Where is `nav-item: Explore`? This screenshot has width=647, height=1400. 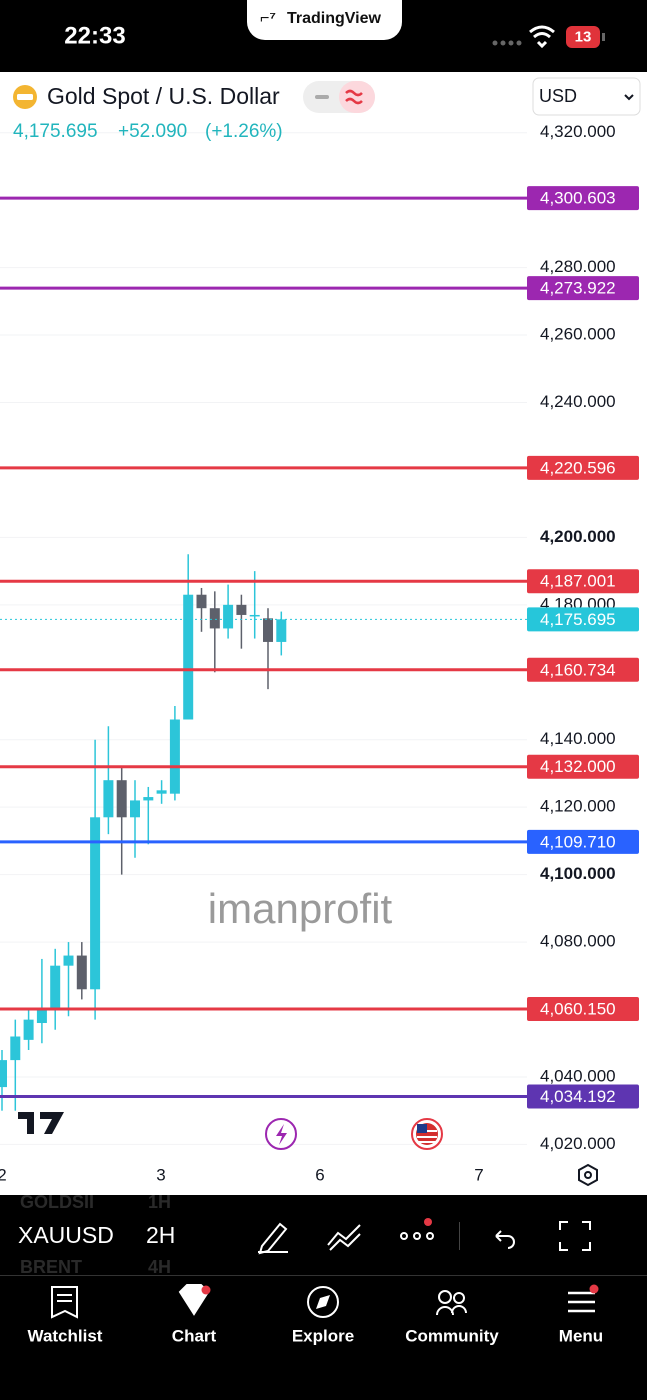 nav-item: Explore is located at coordinates (323, 1335).